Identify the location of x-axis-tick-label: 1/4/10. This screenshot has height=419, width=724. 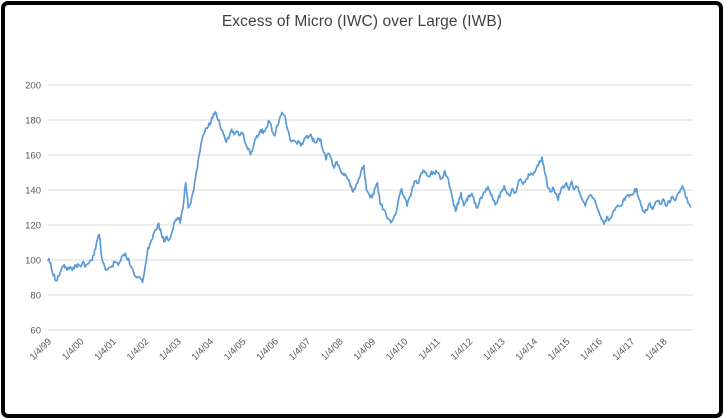
(397, 349).